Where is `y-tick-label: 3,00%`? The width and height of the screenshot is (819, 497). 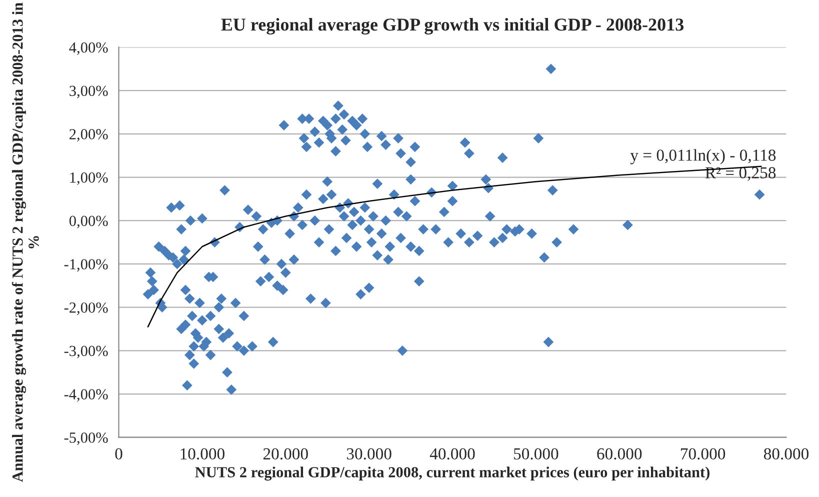 y-tick-label: 3,00% is located at coordinates (89, 92).